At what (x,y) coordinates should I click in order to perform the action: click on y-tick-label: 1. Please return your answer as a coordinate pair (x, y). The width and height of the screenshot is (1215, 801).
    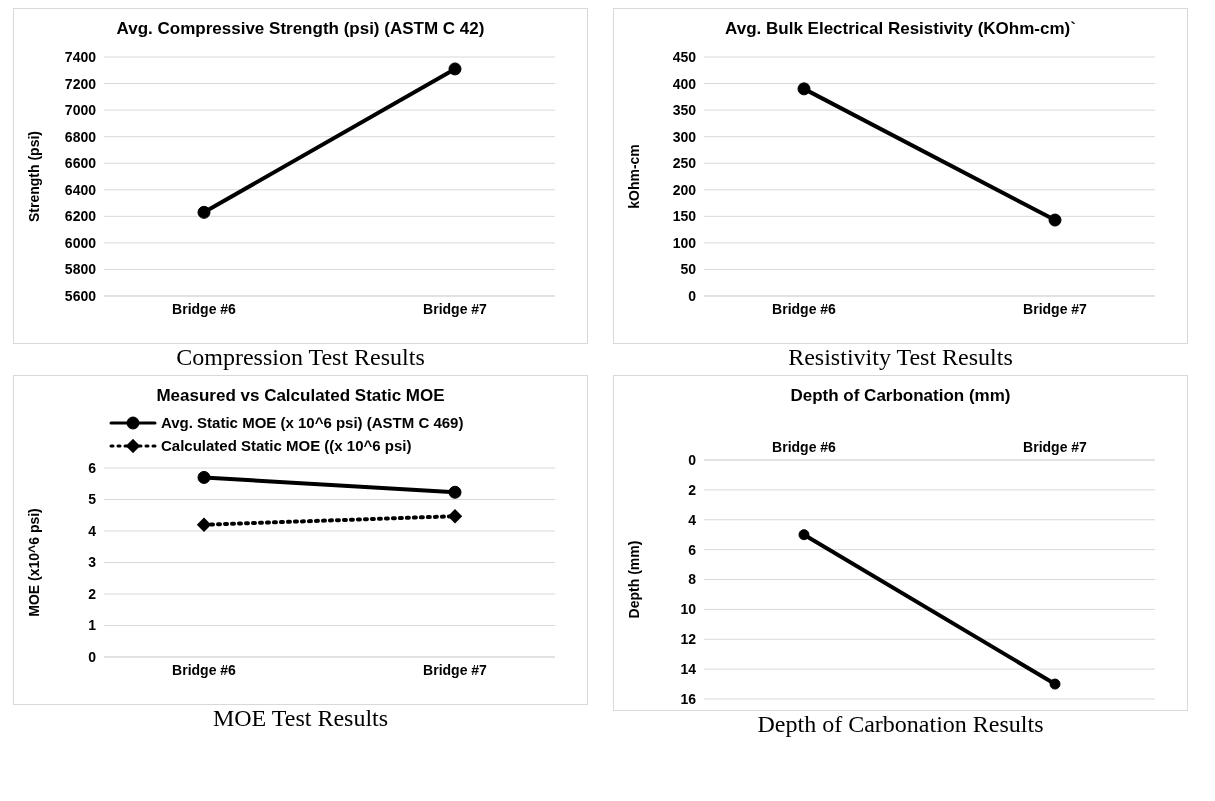
    Looking at the image, I should click on (92, 625).